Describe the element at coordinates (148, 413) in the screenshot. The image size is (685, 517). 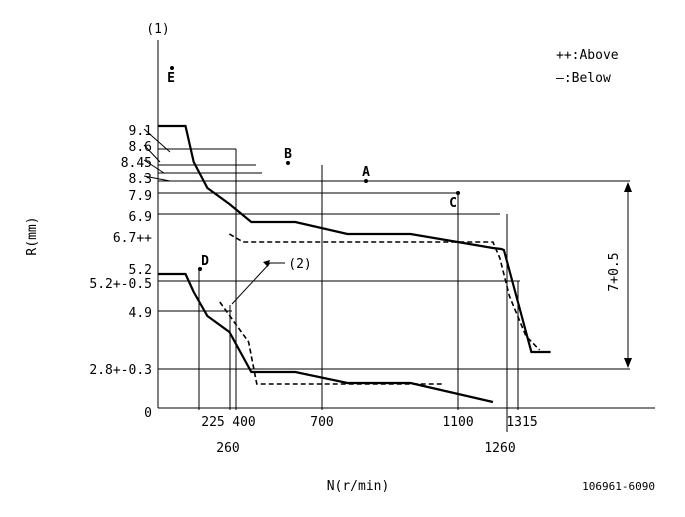
I see `y-tick-label: 0` at that location.